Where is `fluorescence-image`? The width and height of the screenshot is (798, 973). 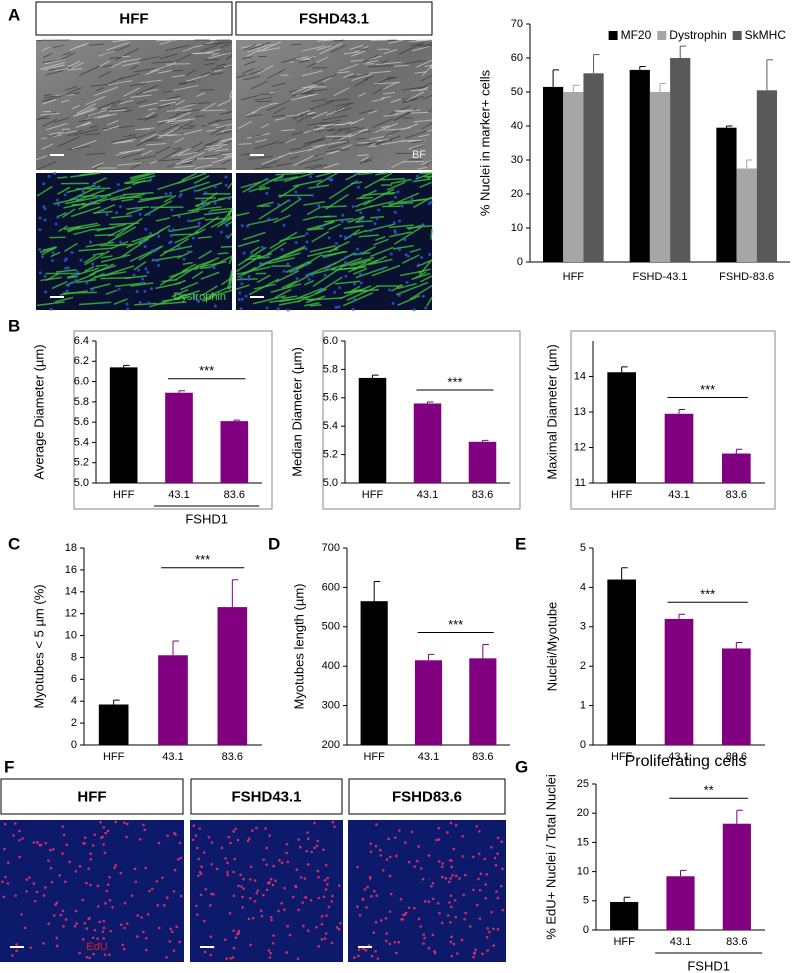 fluorescence-image is located at coordinates (334, 241).